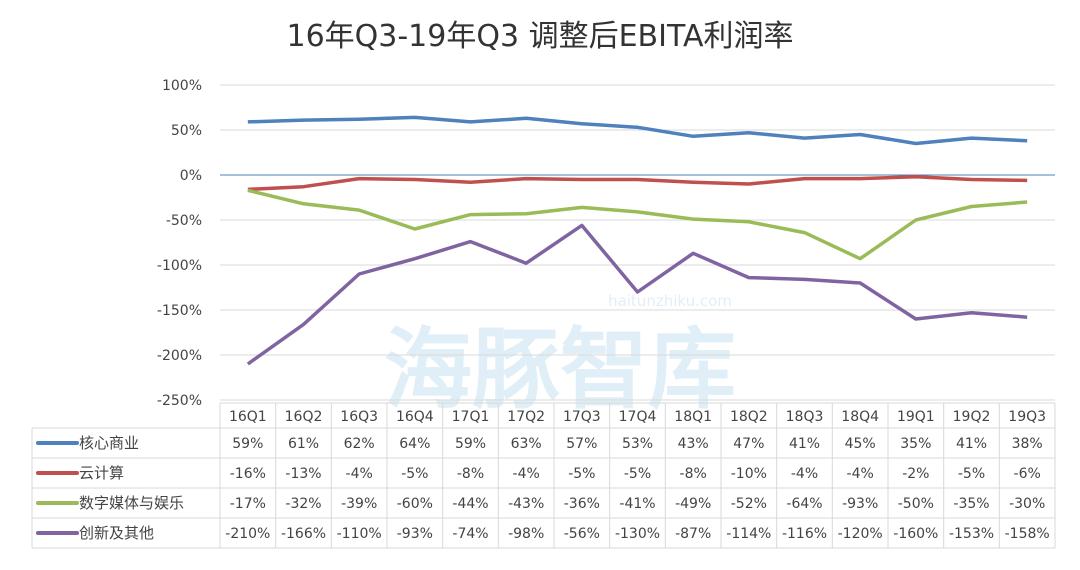 The image size is (1080, 570). Describe the element at coordinates (637, 224) in the screenshot. I see `series-line-数字媒体与娱乐` at that location.